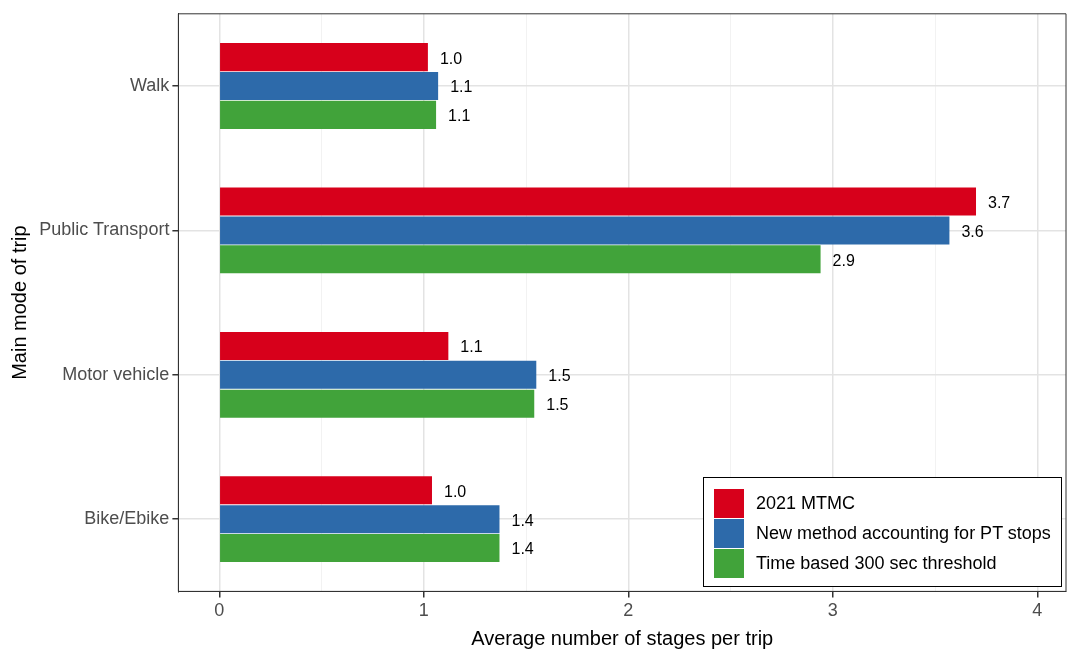 The image size is (1067, 657). What do you see at coordinates (423, 610) in the screenshot?
I see `x-tick-label: 1` at bounding box center [423, 610].